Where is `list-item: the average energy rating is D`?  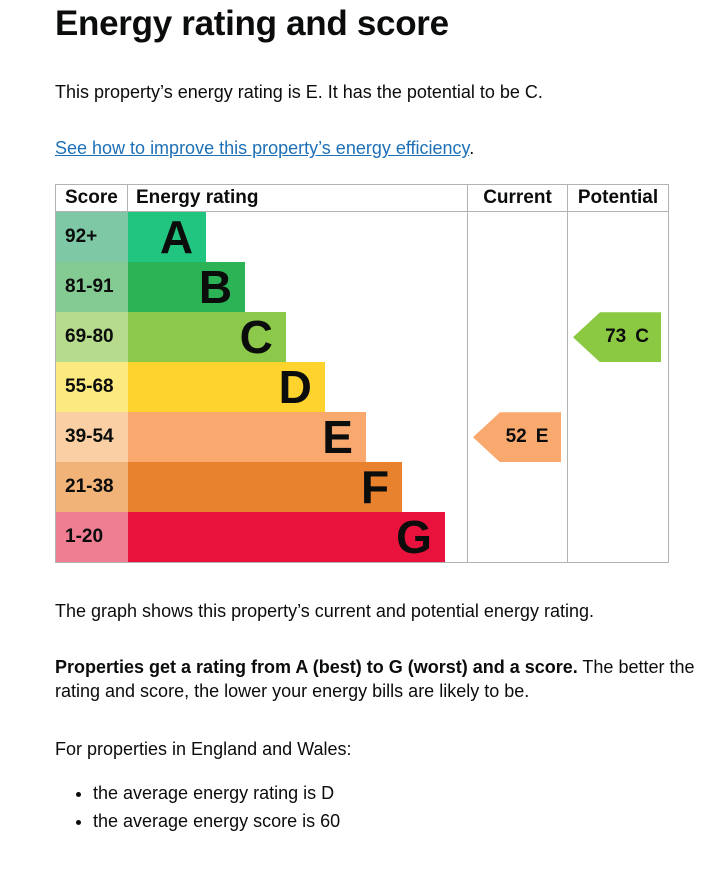
list-item: the average energy rating is D is located at coordinates (405, 793).